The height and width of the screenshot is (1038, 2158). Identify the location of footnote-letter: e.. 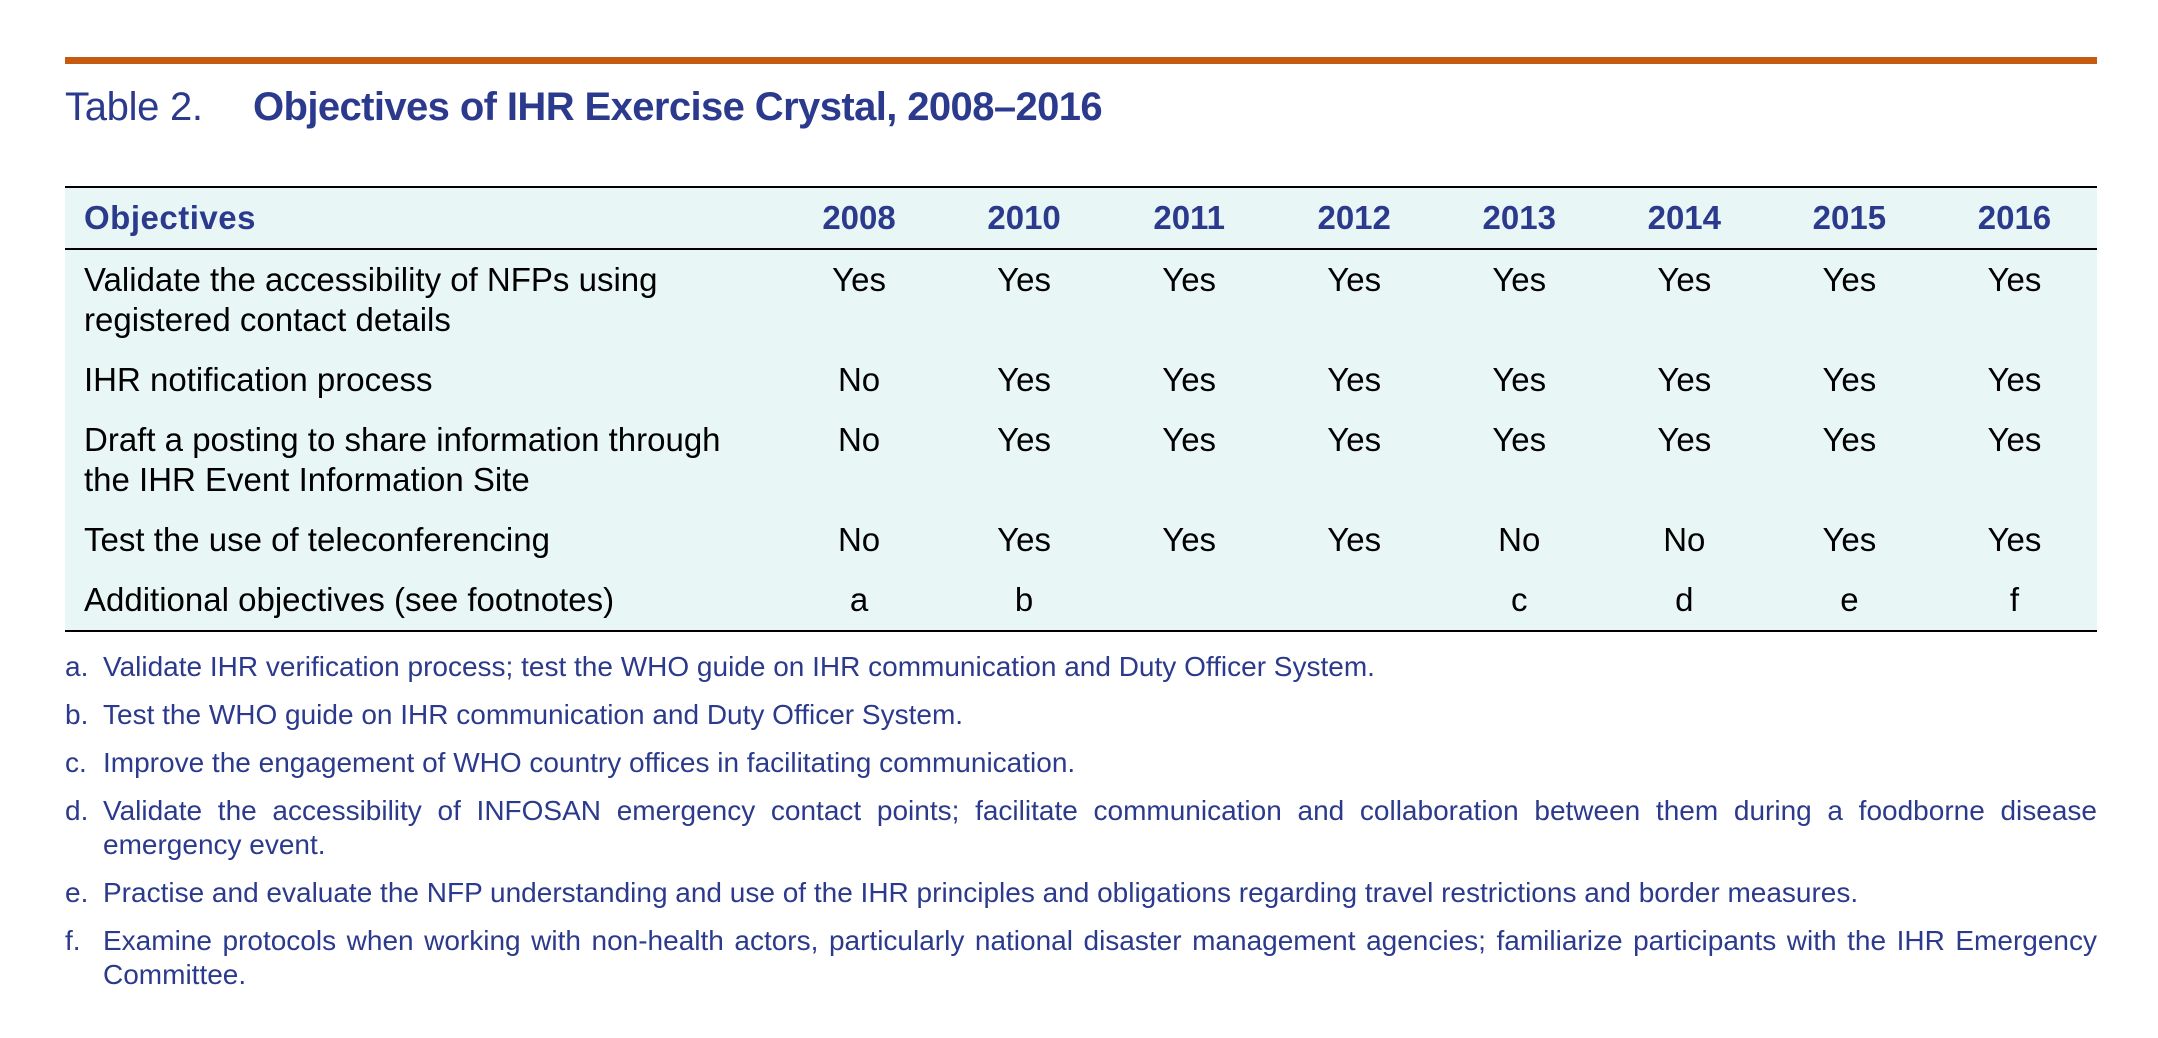
(77, 892).